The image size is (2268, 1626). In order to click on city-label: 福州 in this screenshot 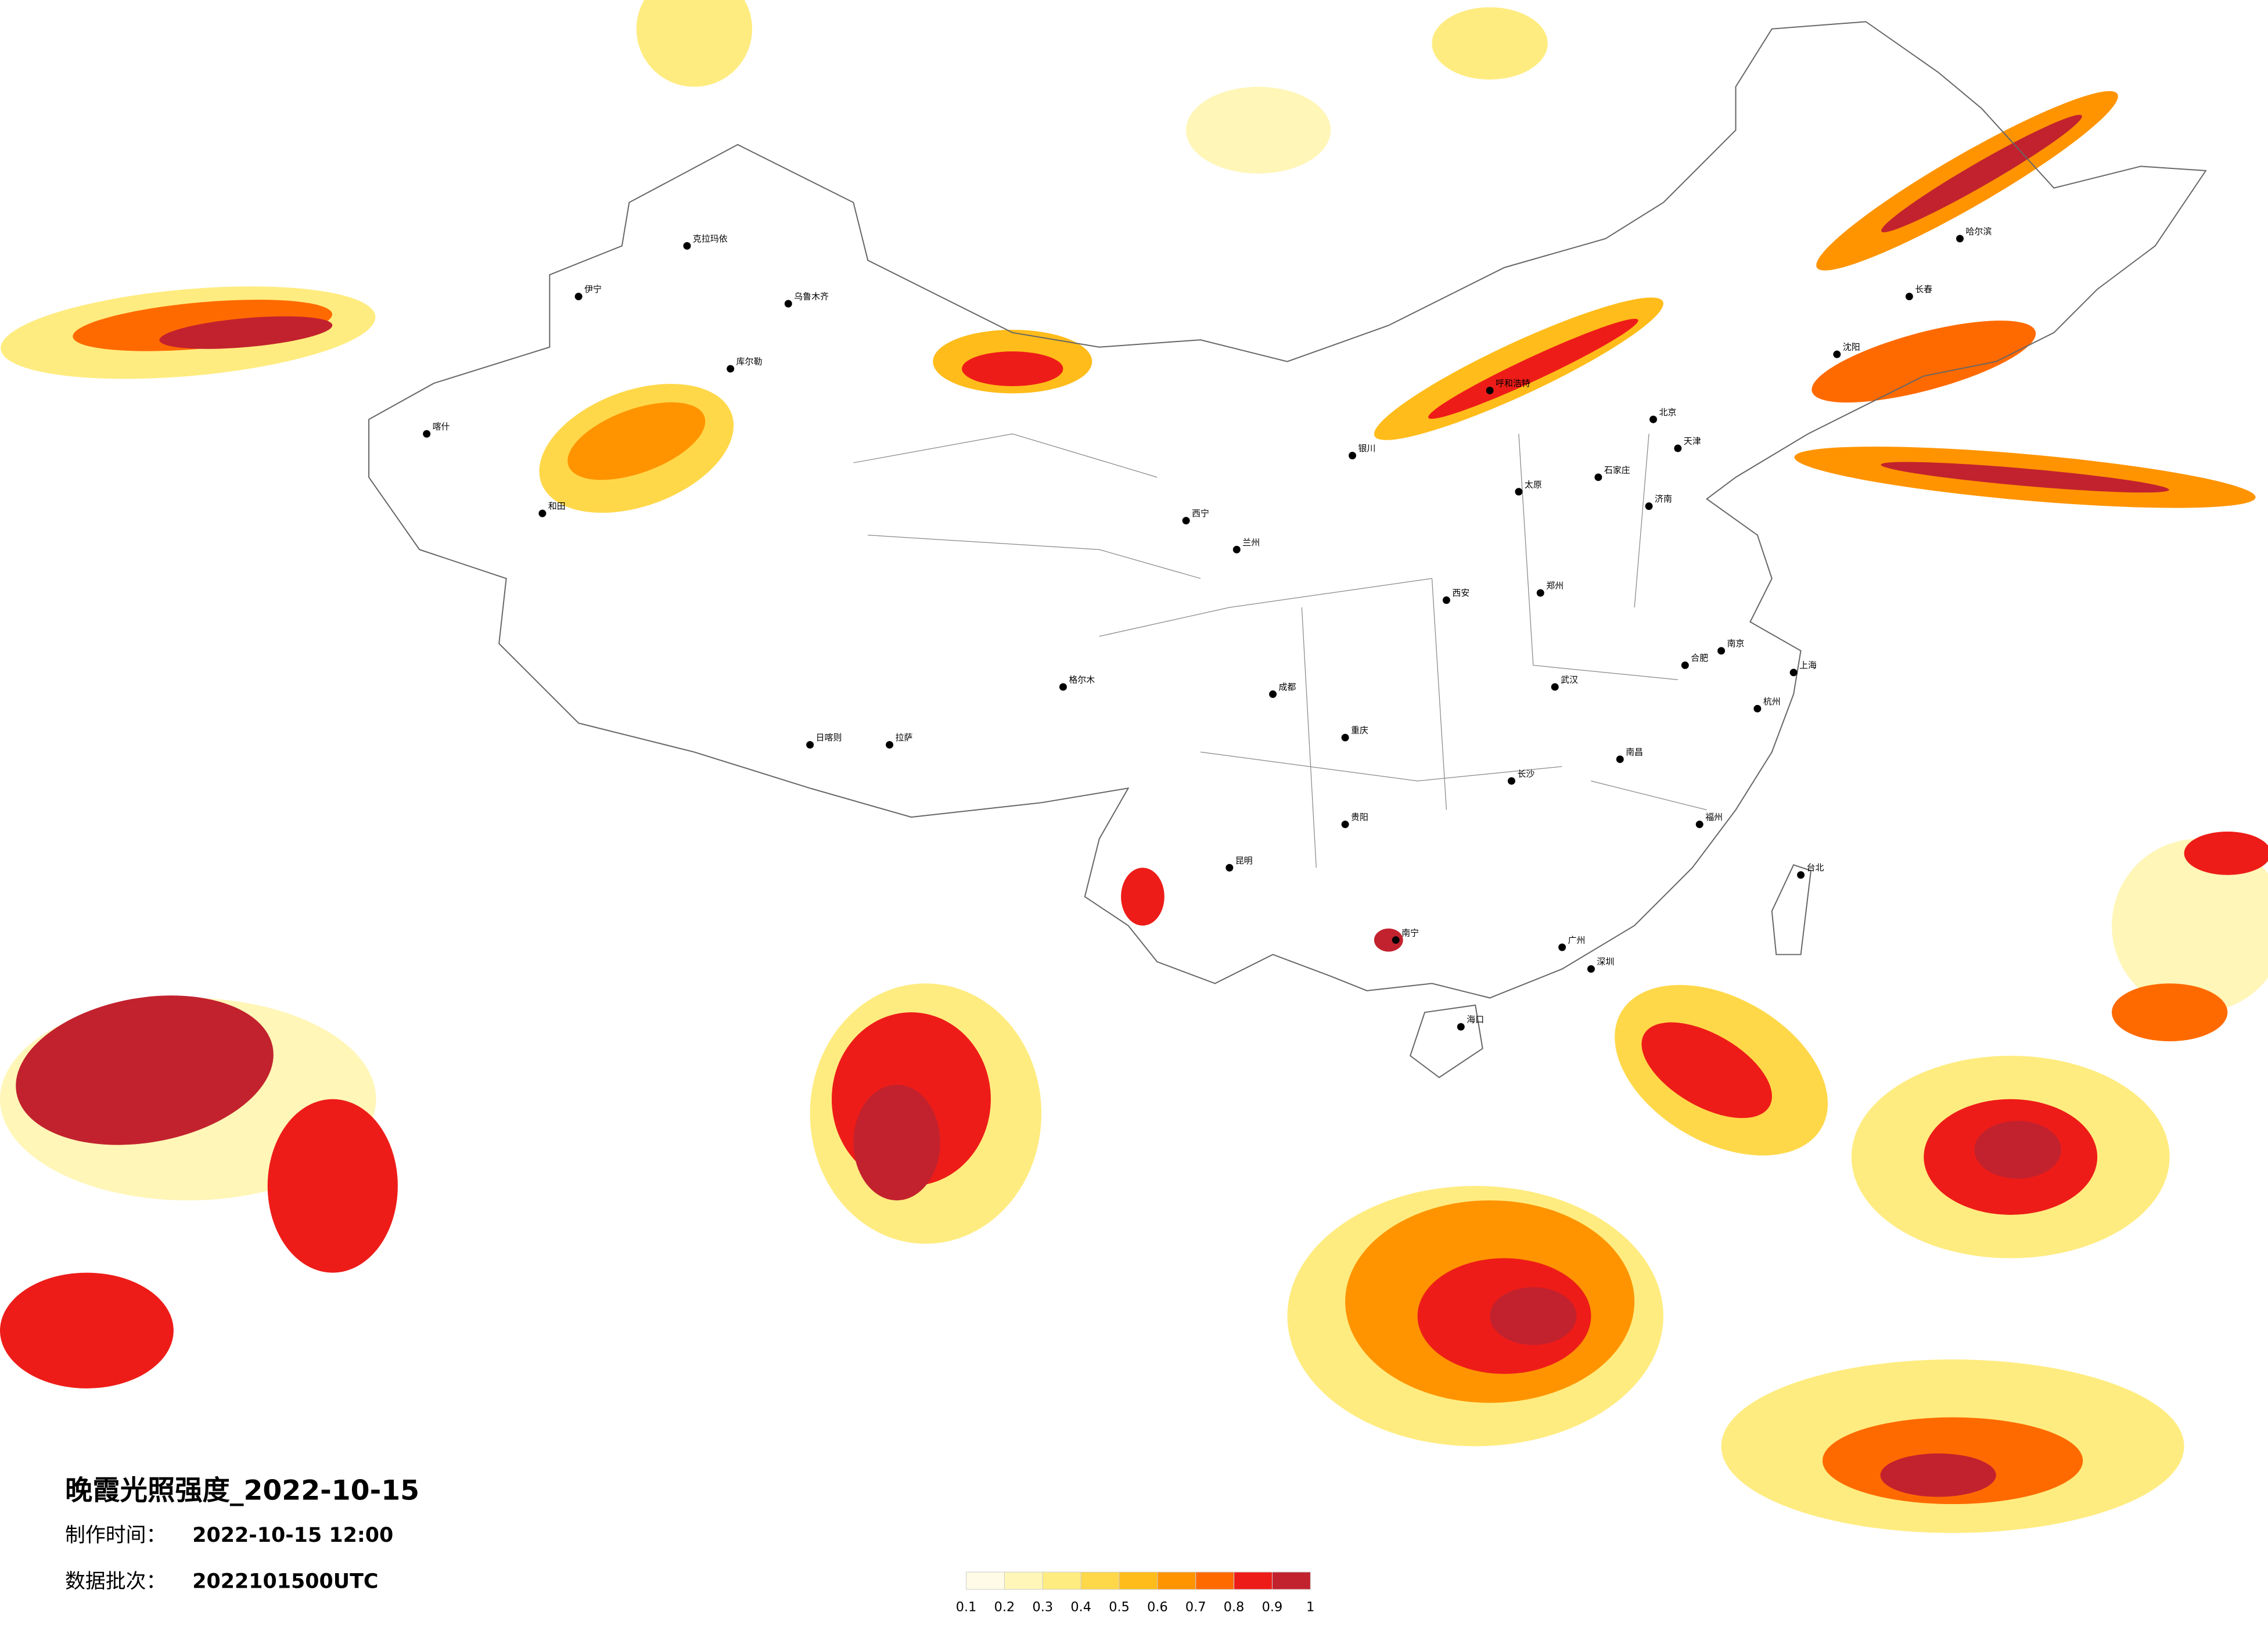, I will do `click(1714, 817)`.